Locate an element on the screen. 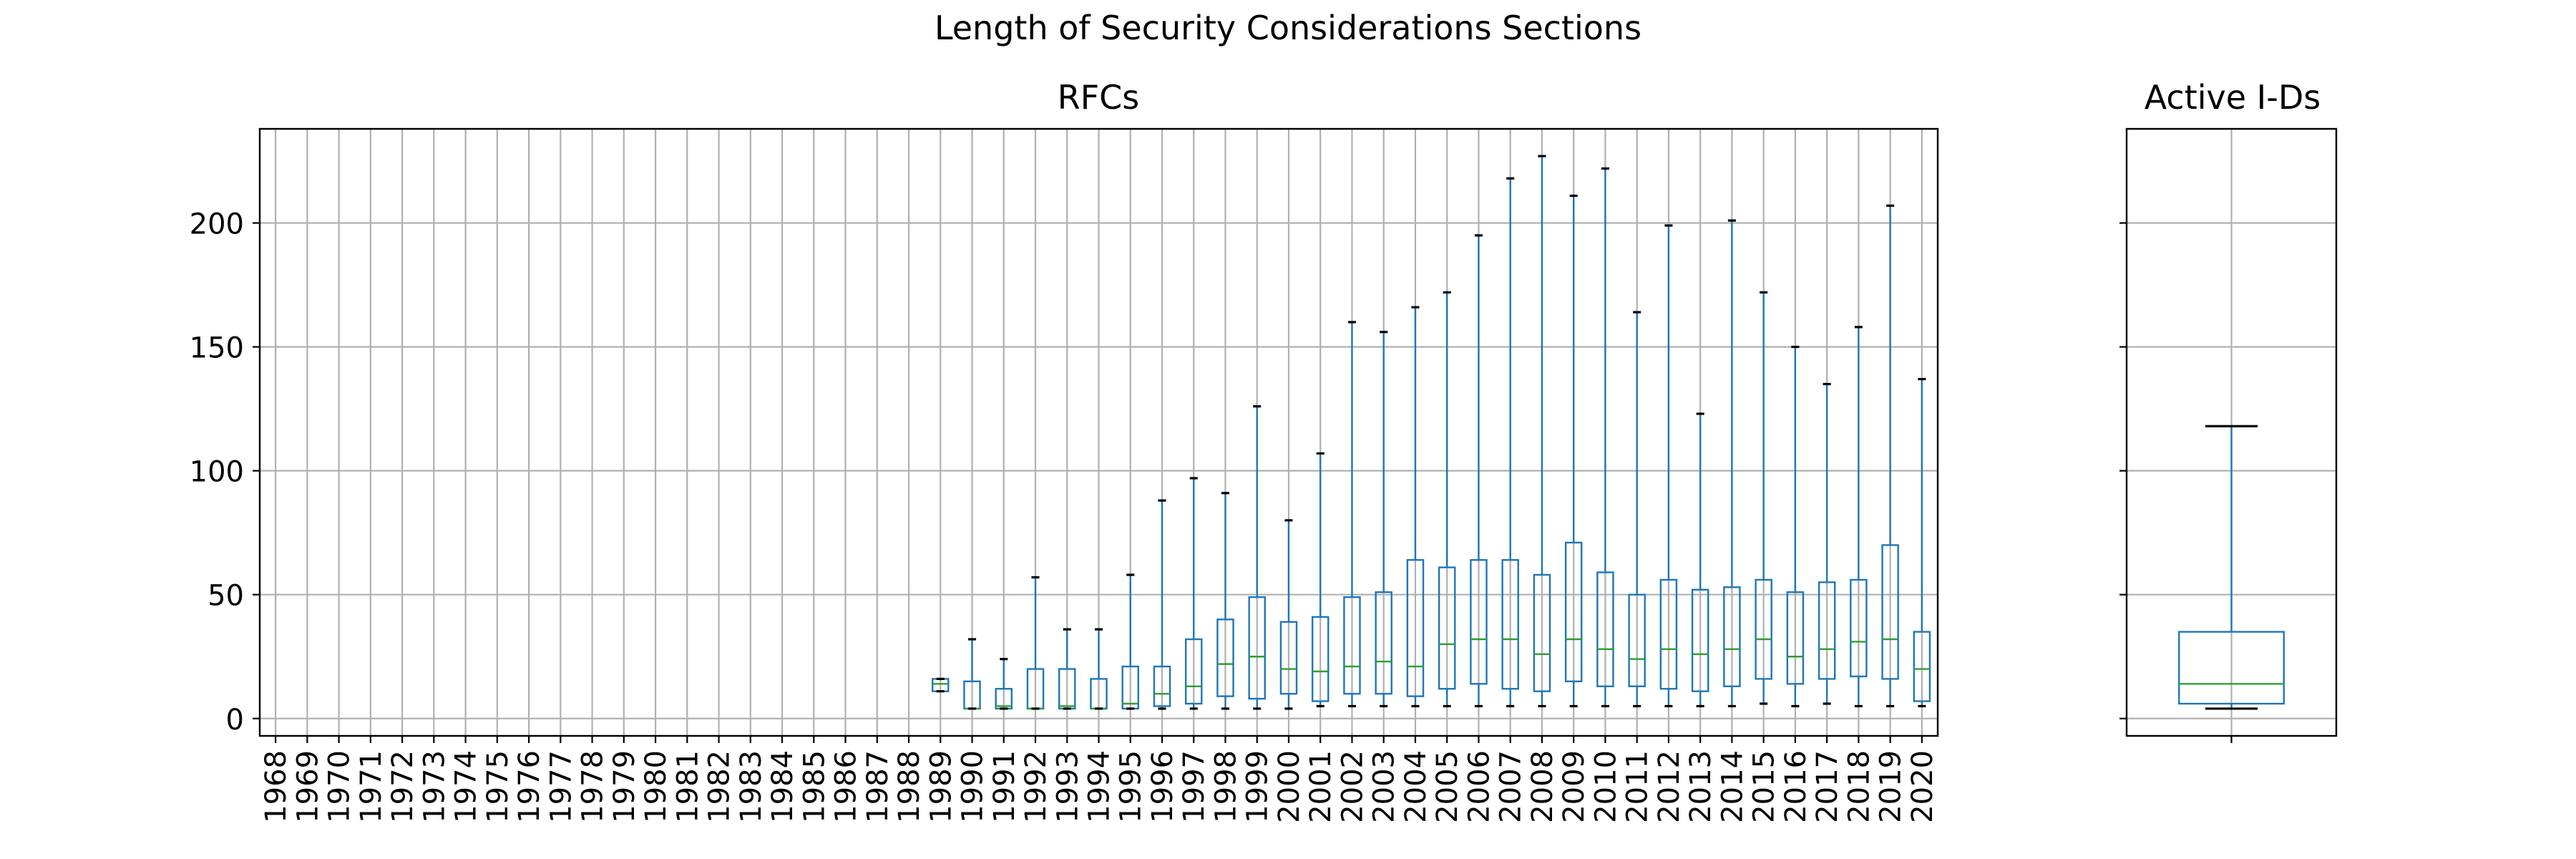 This screenshot has width=2576, height=859. rfcs-xtick-label: 1995 is located at coordinates (1131, 786).